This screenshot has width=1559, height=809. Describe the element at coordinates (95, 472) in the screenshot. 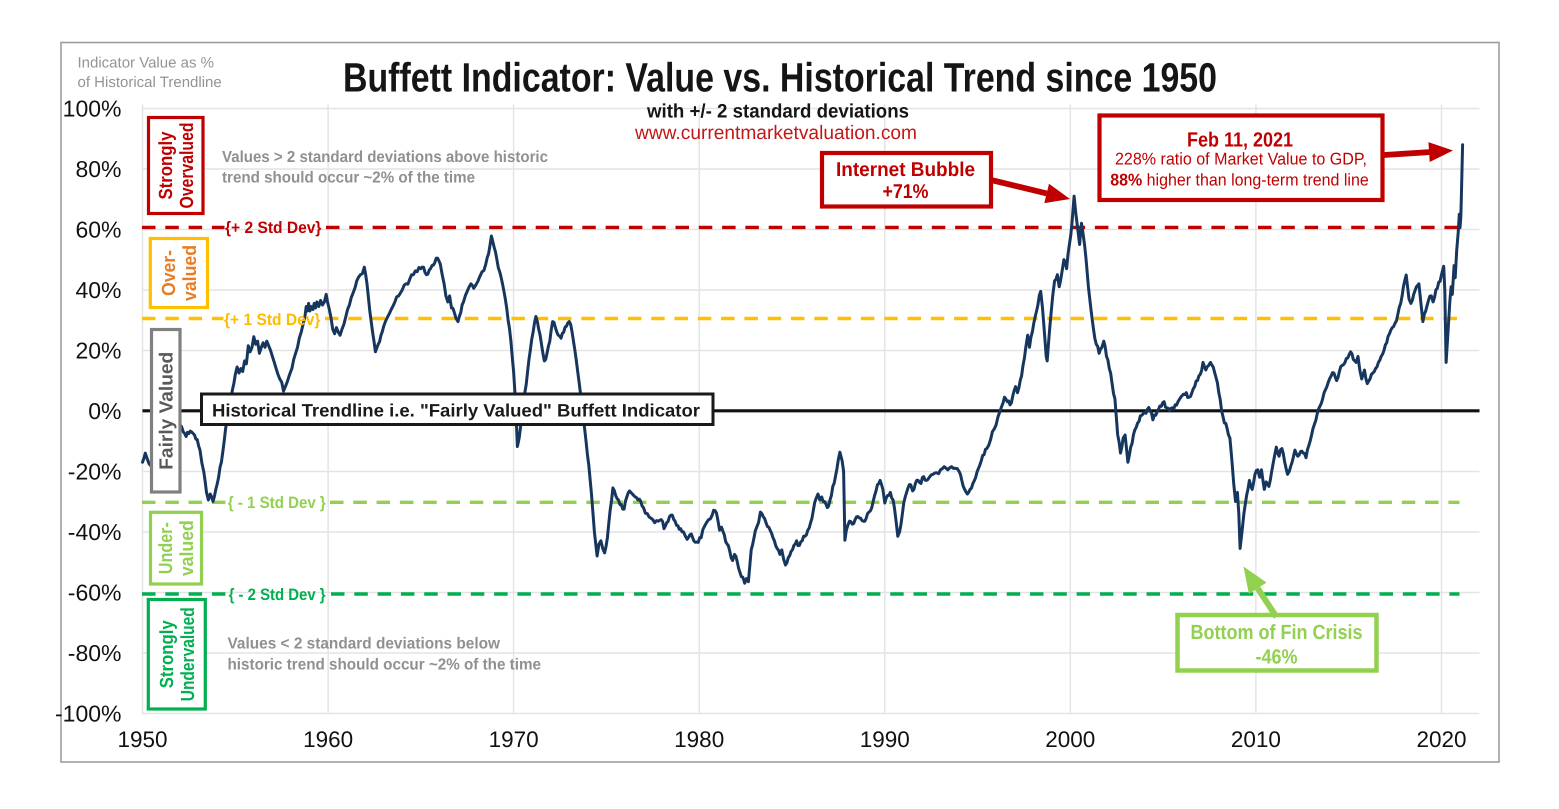

I see `svg-text: -20%` at that location.